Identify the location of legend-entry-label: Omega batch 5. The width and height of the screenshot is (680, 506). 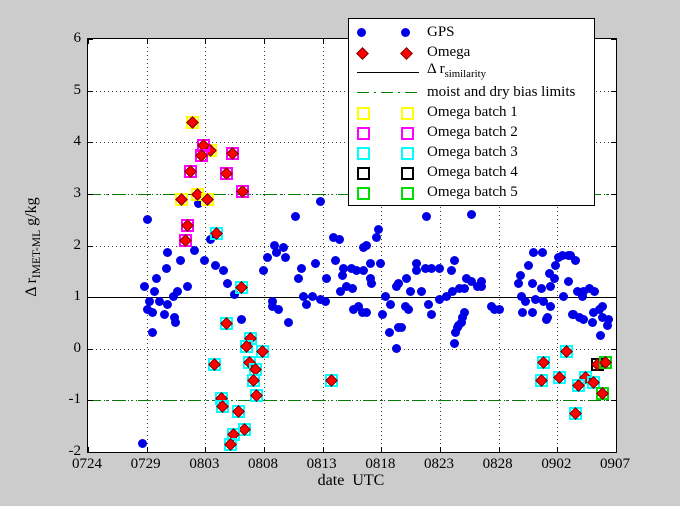
(472, 191).